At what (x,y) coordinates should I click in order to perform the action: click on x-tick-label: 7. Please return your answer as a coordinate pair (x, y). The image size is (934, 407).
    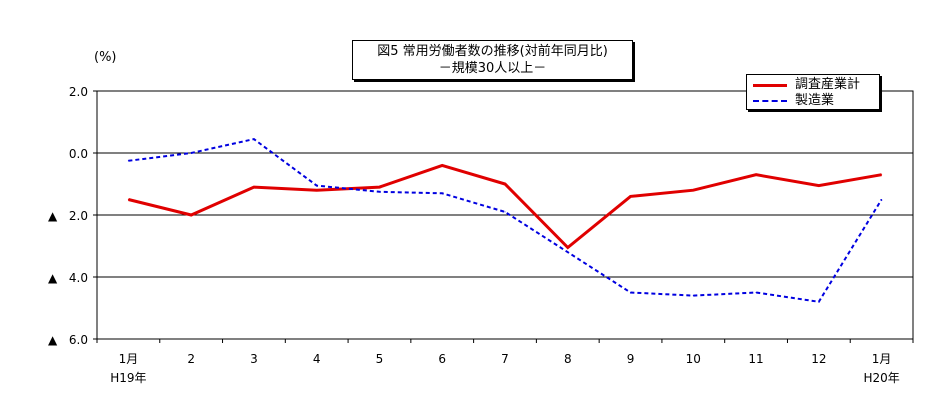
    Looking at the image, I should click on (505, 359).